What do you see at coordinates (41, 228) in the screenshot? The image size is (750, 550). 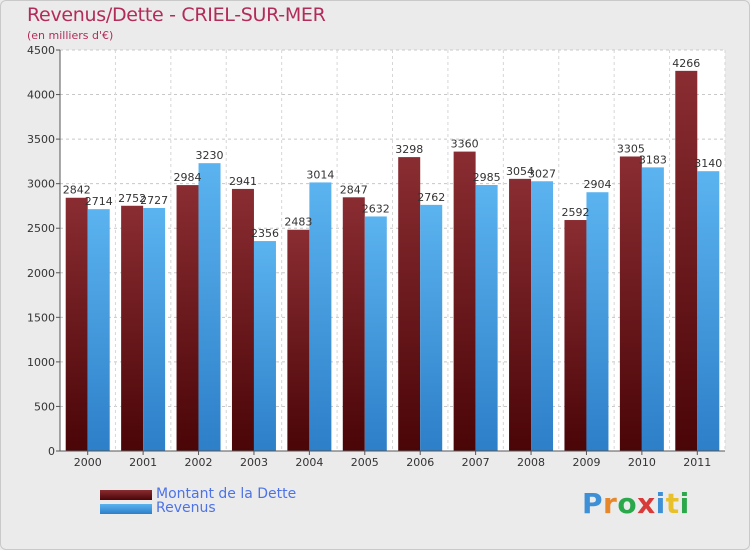 I see `y-tick-label: 2500` at bounding box center [41, 228].